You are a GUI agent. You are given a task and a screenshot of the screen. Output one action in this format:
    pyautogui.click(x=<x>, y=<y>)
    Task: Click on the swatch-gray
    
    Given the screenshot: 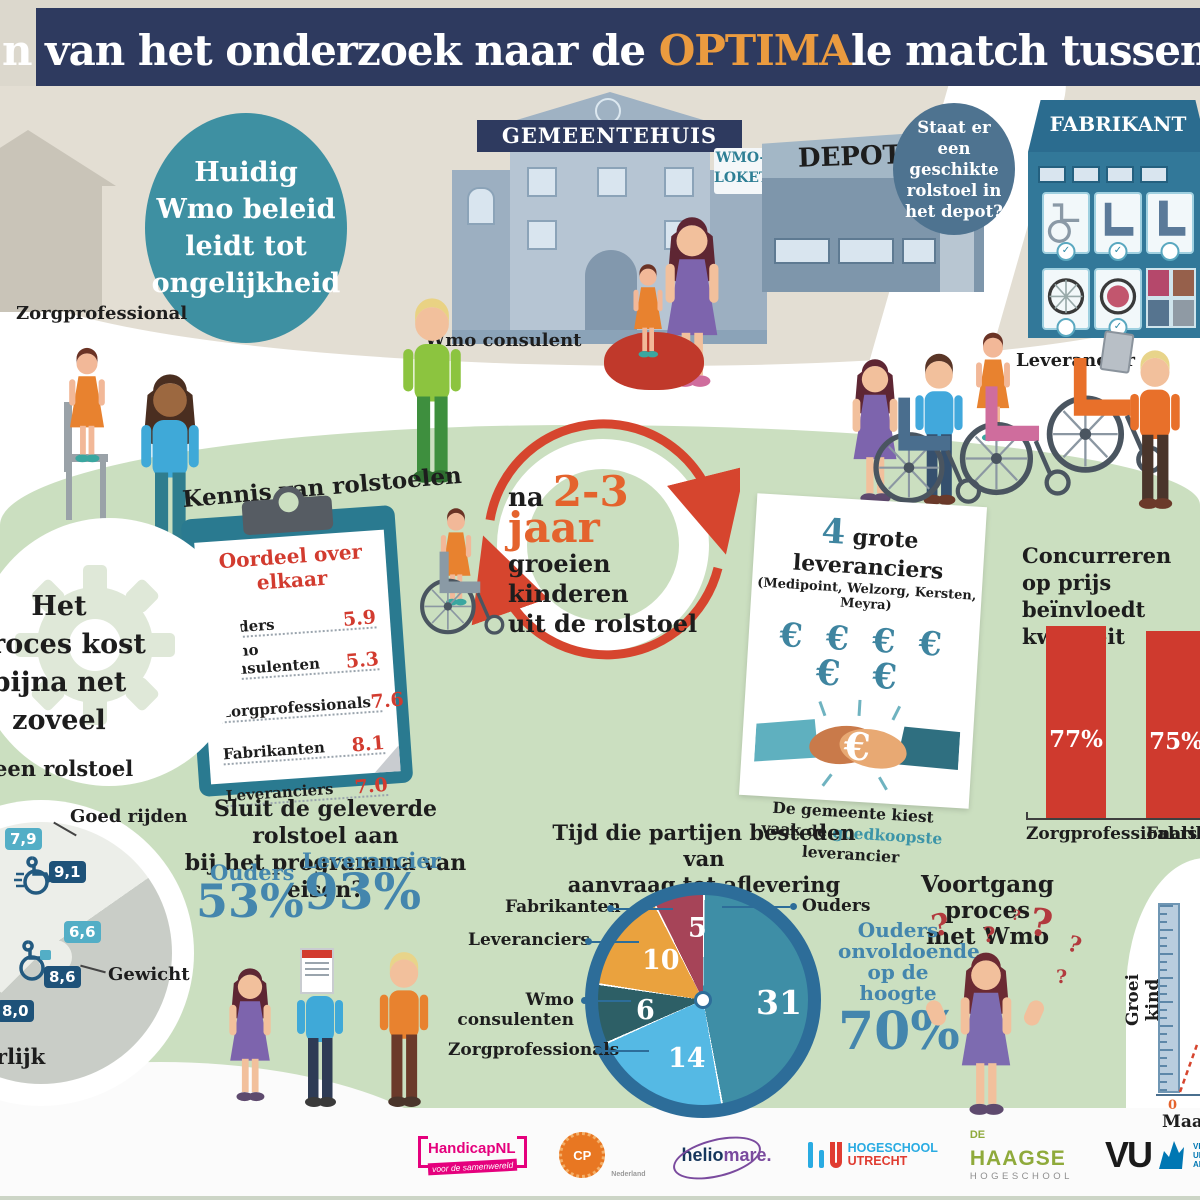 What is the action you would take?
    pyautogui.click(x=1183, y=313)
    